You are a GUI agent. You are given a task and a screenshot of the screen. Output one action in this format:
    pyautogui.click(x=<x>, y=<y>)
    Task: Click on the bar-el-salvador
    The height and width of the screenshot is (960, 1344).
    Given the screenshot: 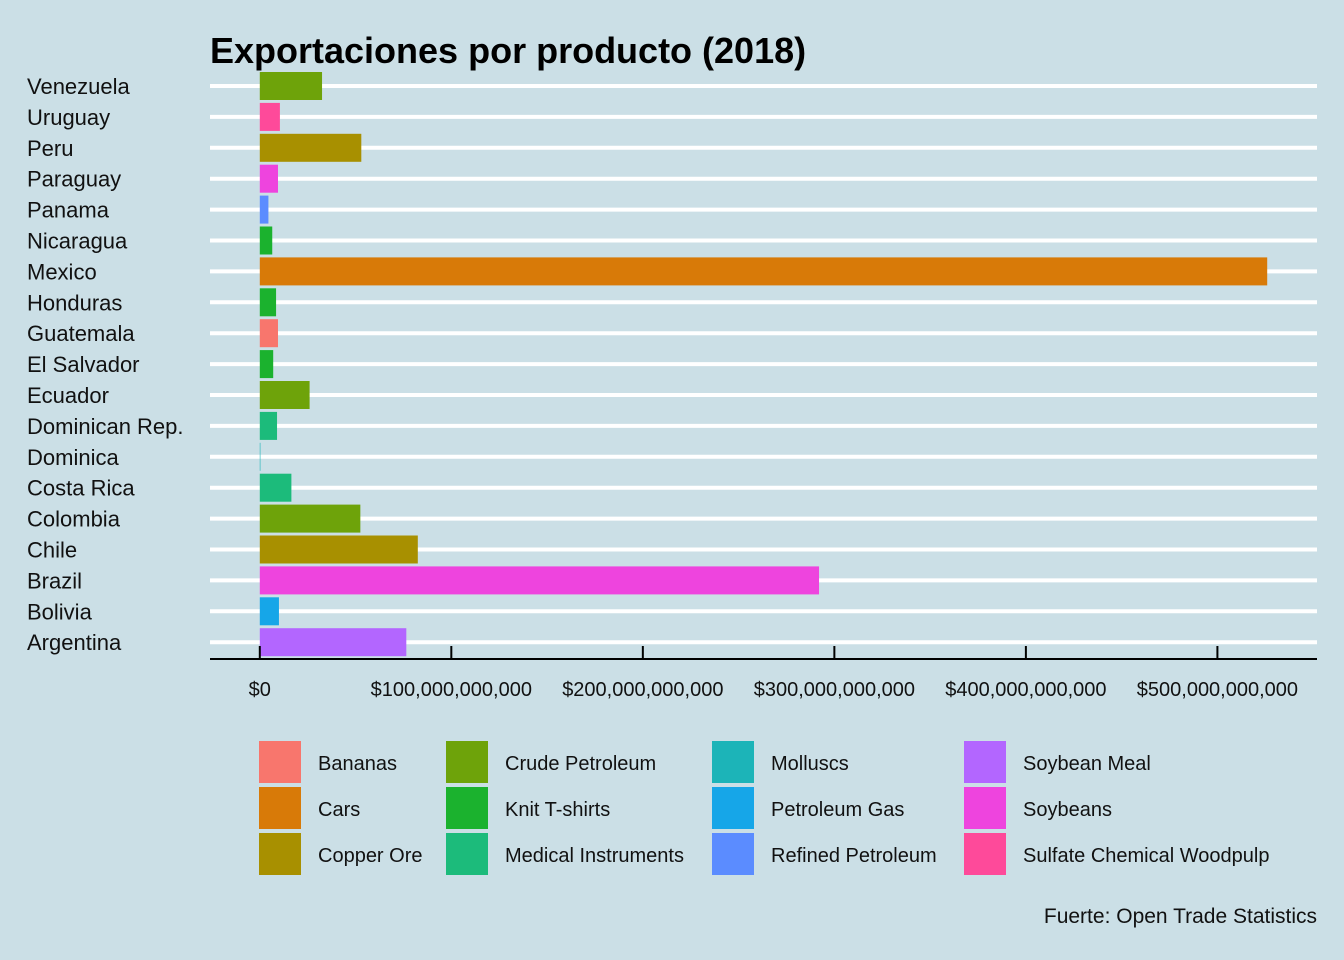 What is the action you would take?
    pyautogui.click(x=266, y=364)
    